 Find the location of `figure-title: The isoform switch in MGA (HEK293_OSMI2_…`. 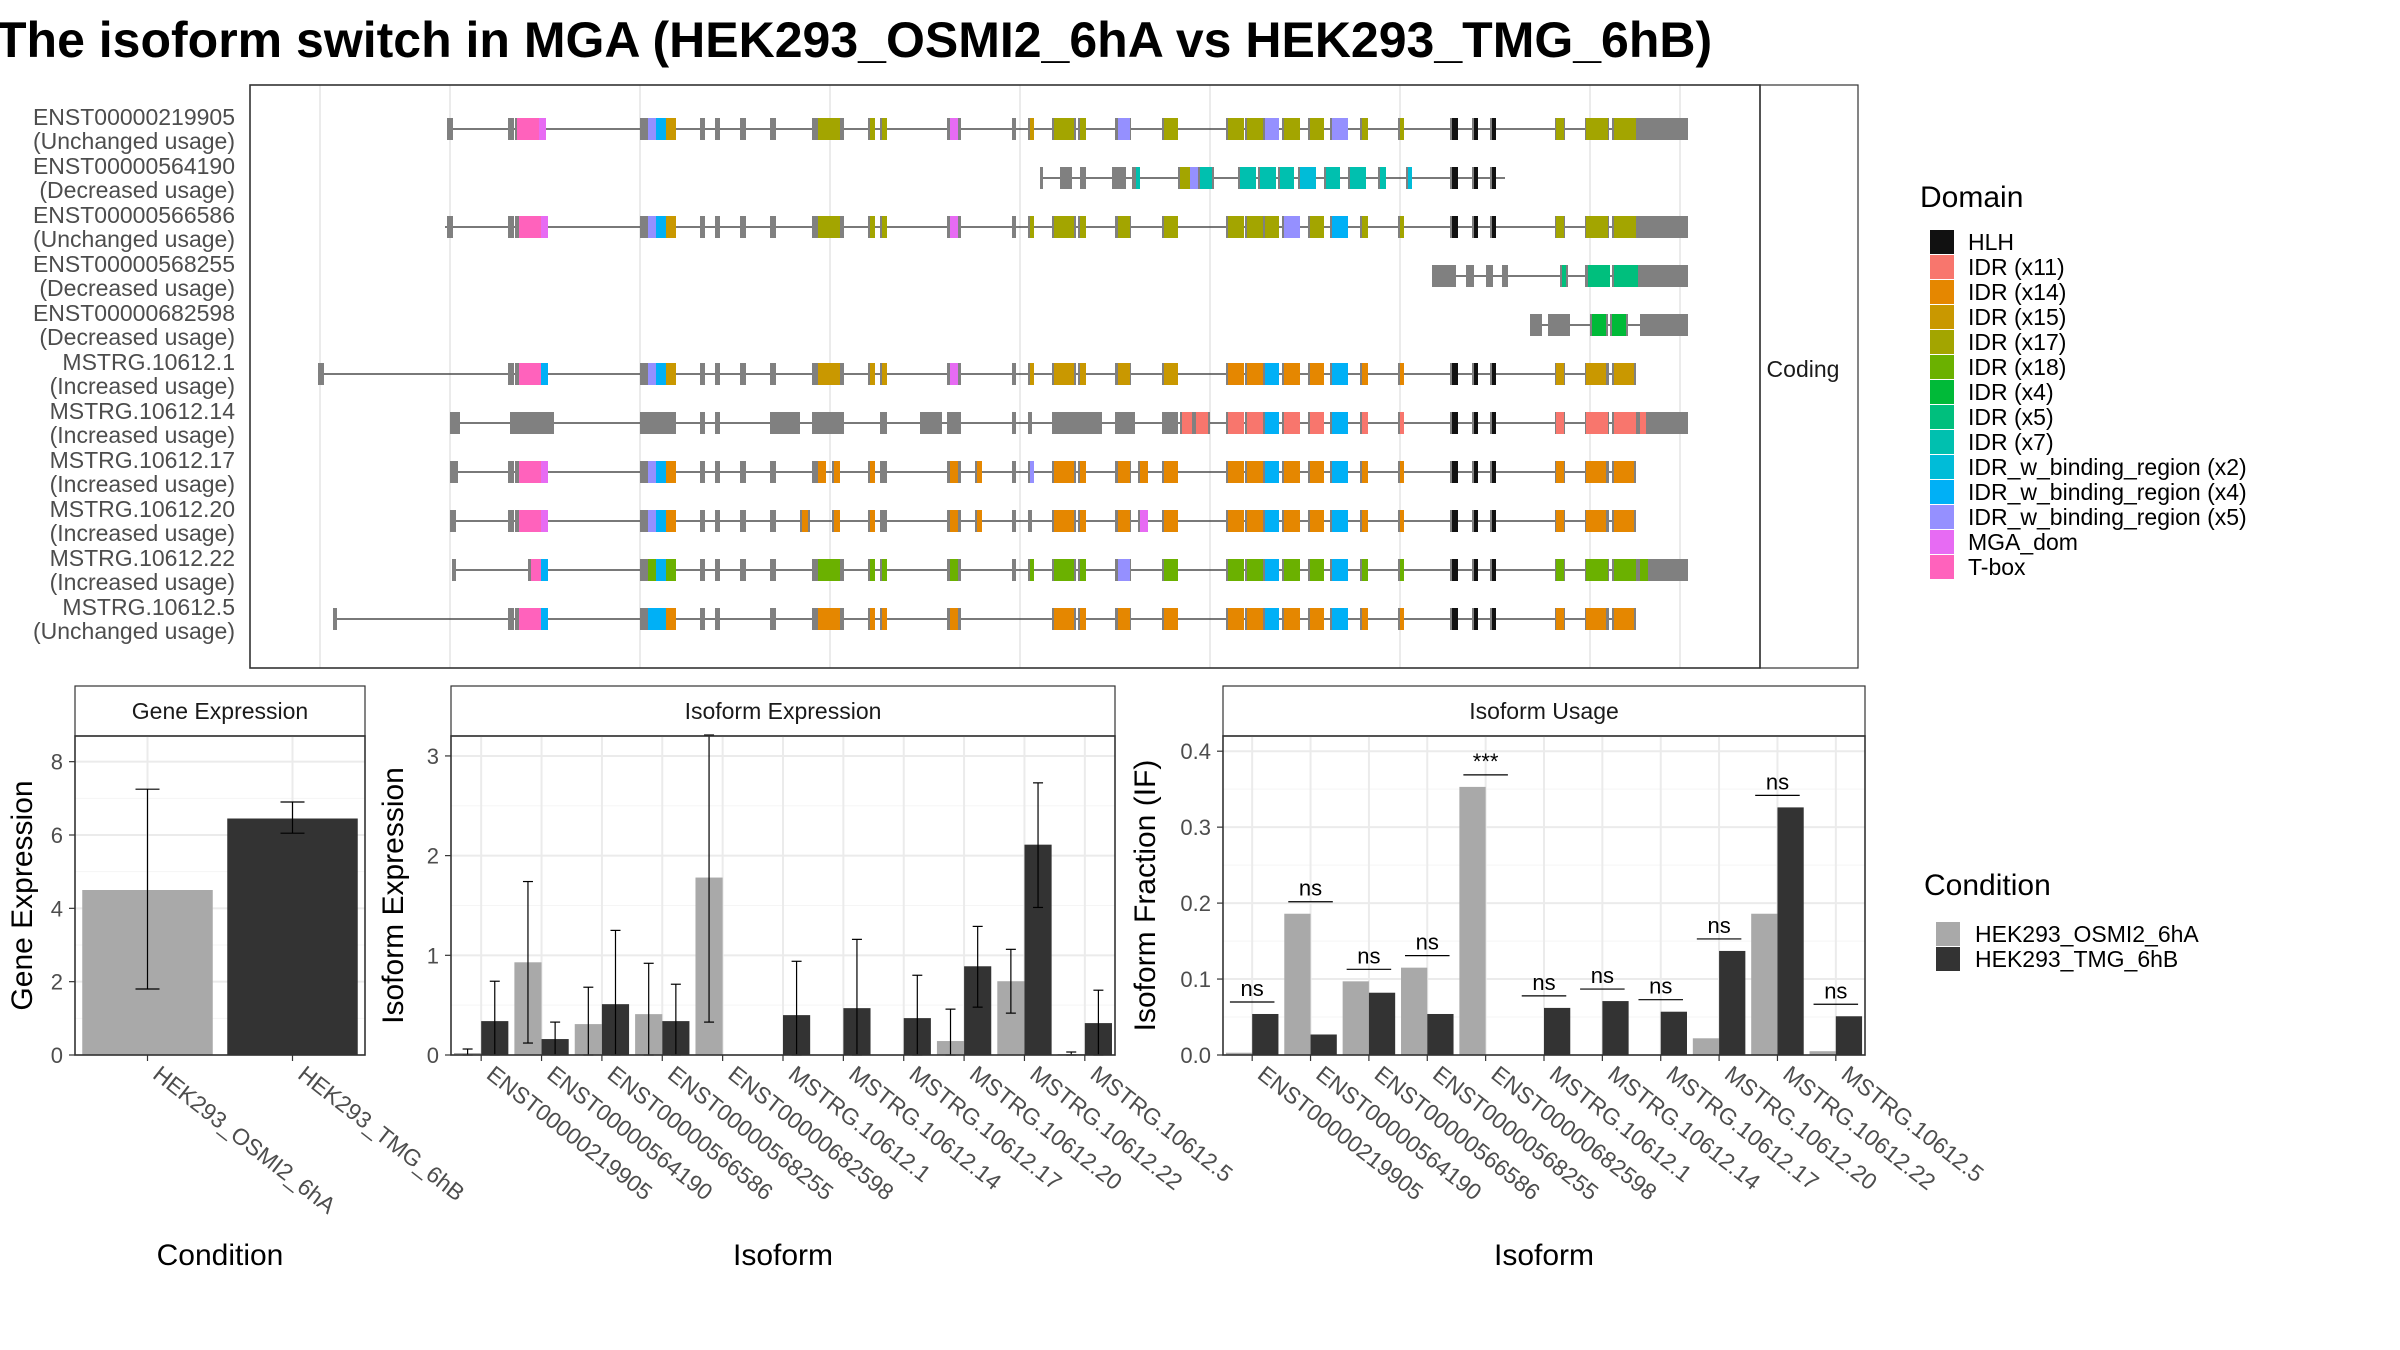

figure-title: The isoform switch in MGA (HEK293_OSMI2_… is located at coordinates (856, 40).